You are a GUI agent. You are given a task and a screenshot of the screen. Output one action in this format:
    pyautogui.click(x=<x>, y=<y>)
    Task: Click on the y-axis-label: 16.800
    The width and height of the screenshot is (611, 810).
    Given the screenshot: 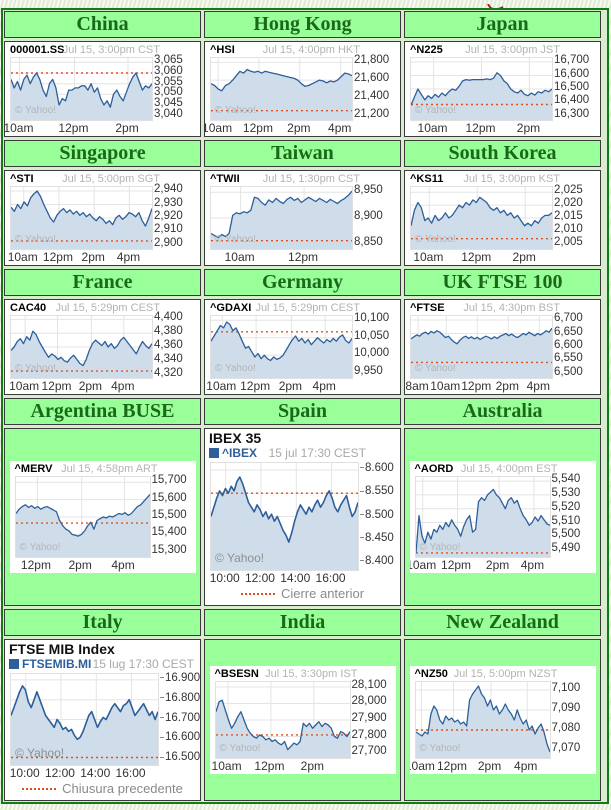 What is the action you would take?
    pyautogui.click(x=180, y=698)
    